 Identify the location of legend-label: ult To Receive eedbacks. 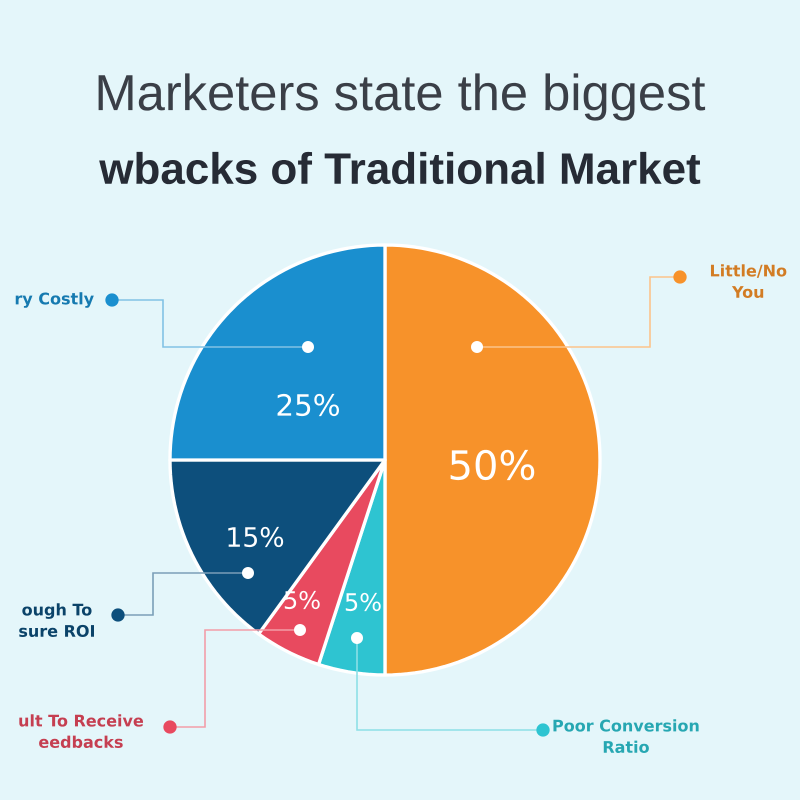
(81, 731).